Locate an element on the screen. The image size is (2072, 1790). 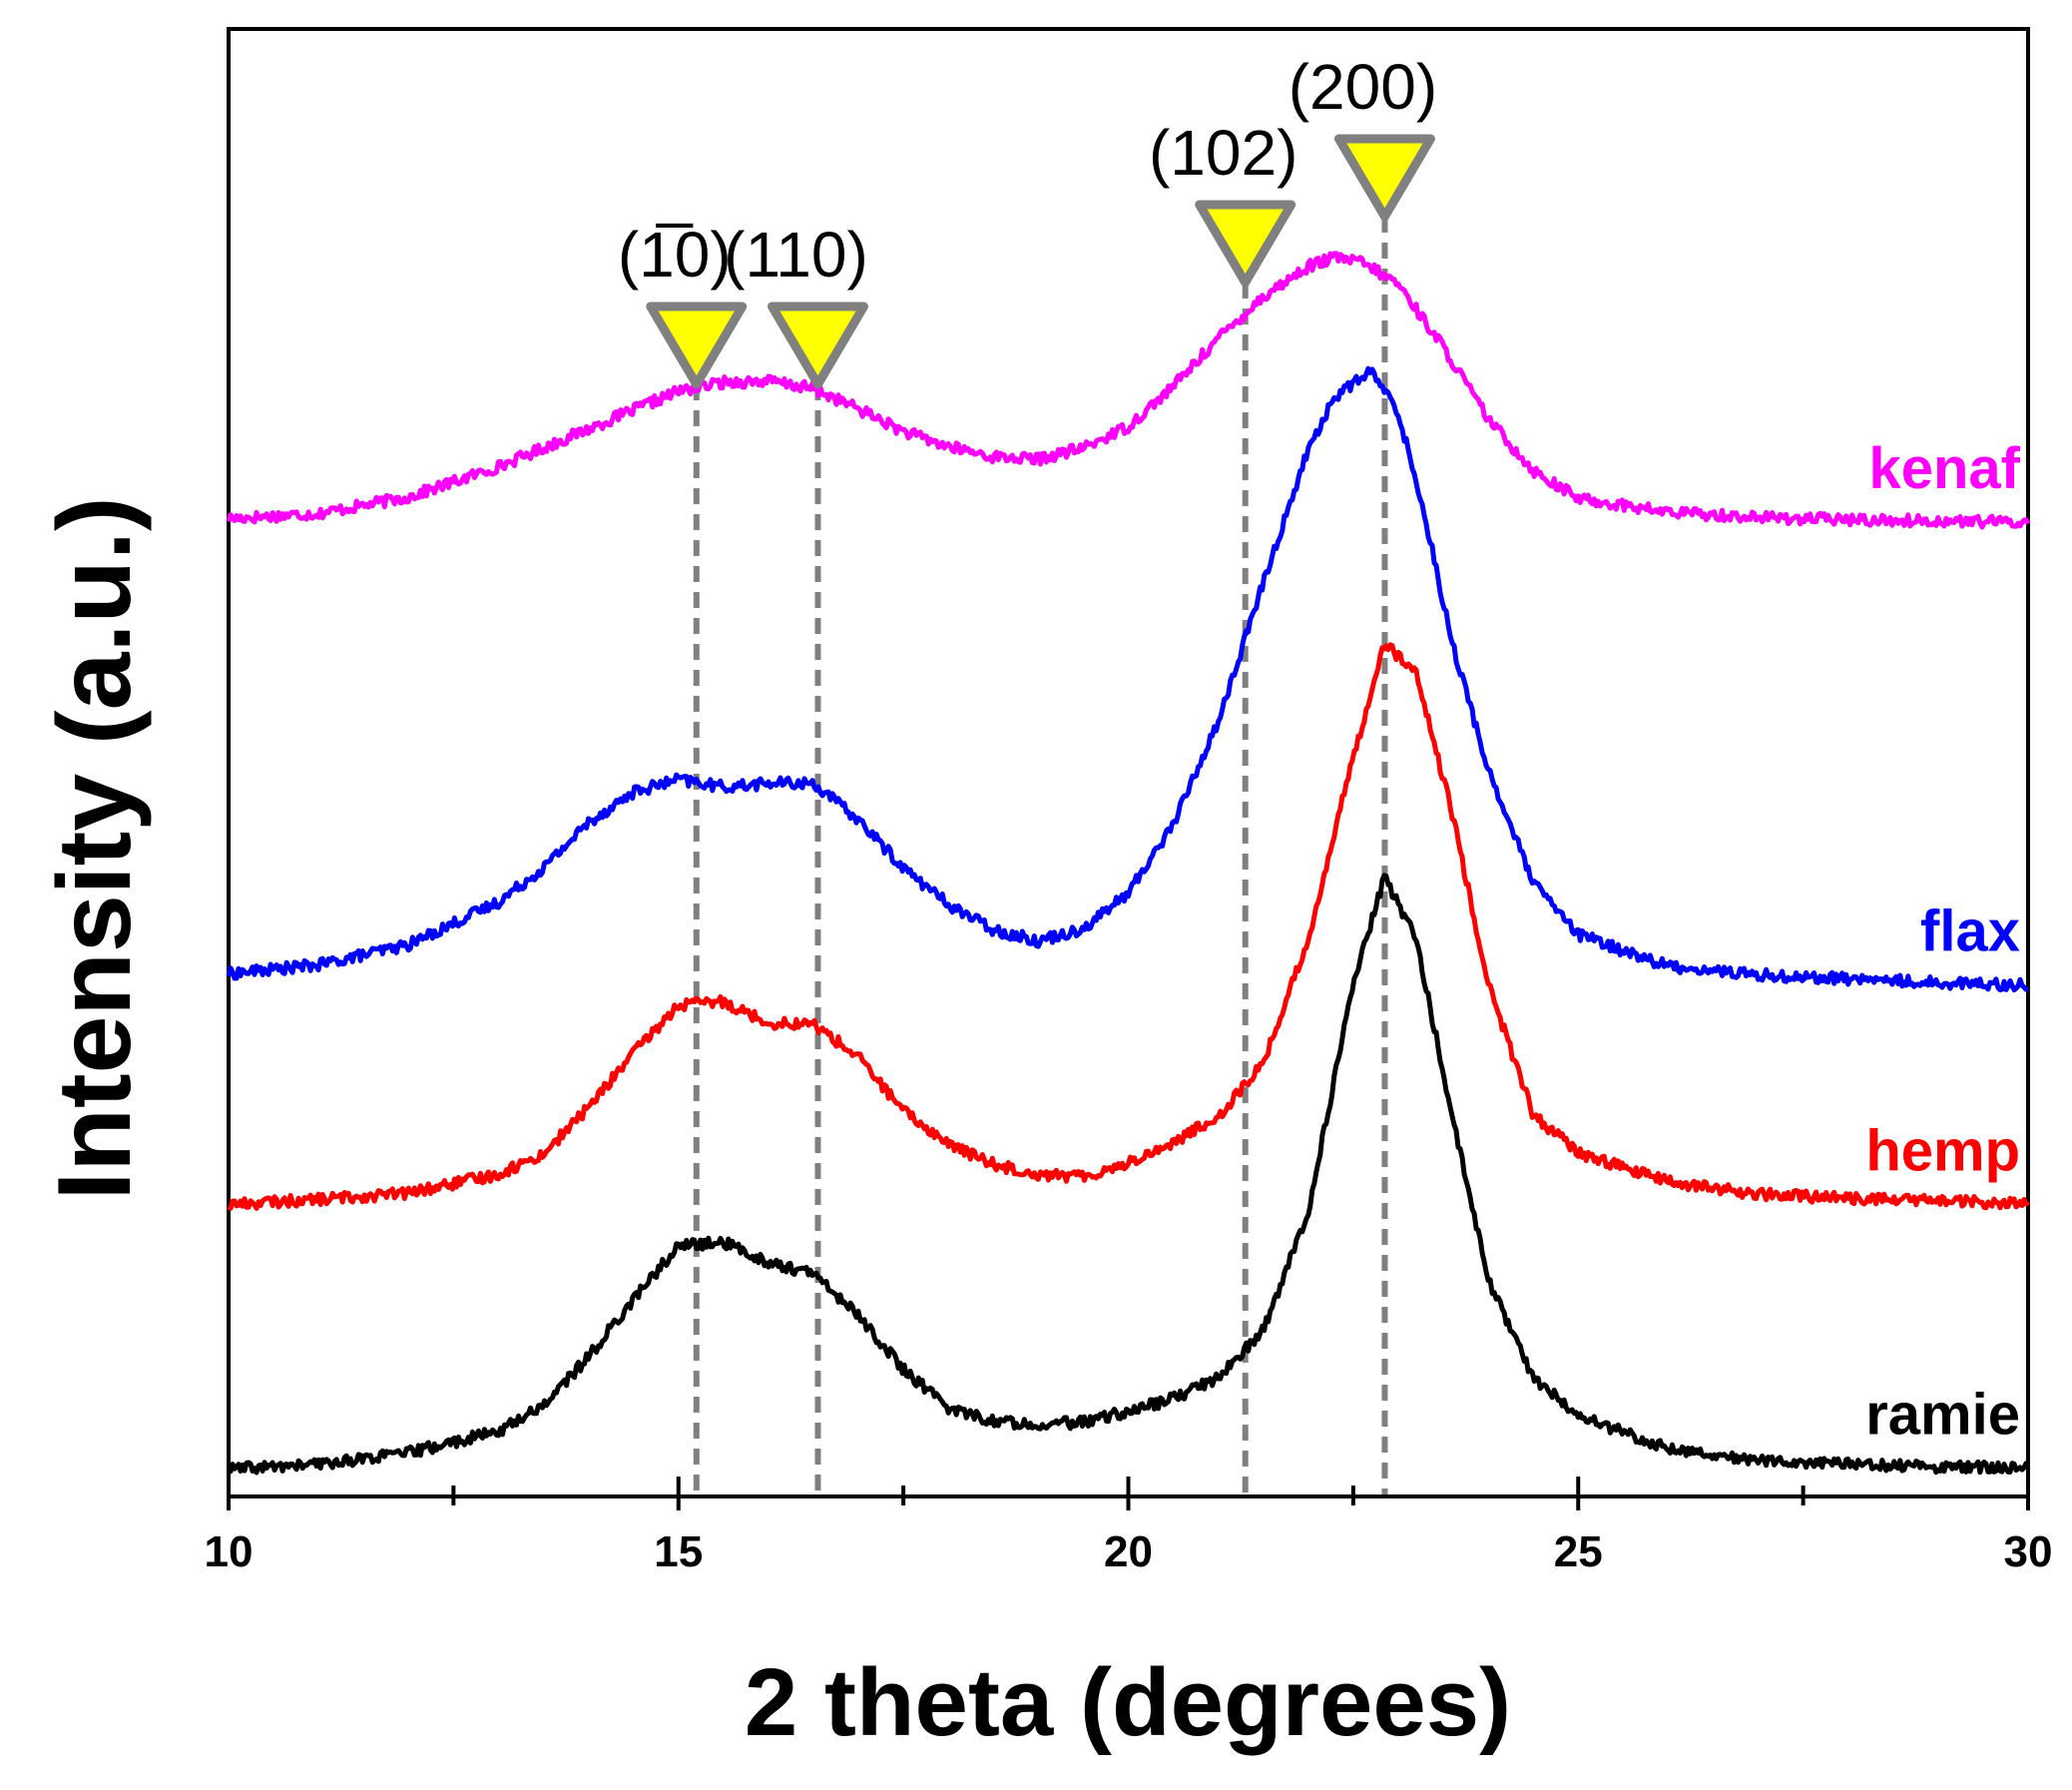
series-label-ramie: ramie is located at coordinates (1943, 1414).